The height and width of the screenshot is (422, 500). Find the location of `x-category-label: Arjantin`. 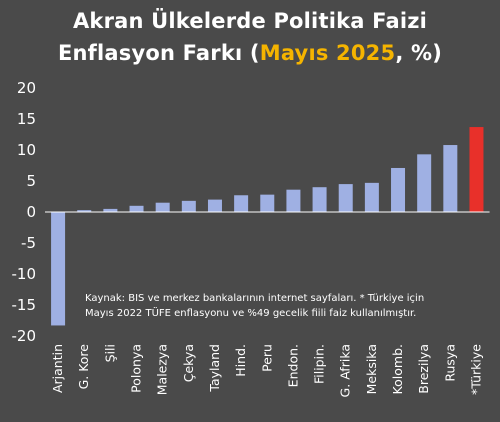

x-category-label: Arjantin is located at coordinates (57, 368).